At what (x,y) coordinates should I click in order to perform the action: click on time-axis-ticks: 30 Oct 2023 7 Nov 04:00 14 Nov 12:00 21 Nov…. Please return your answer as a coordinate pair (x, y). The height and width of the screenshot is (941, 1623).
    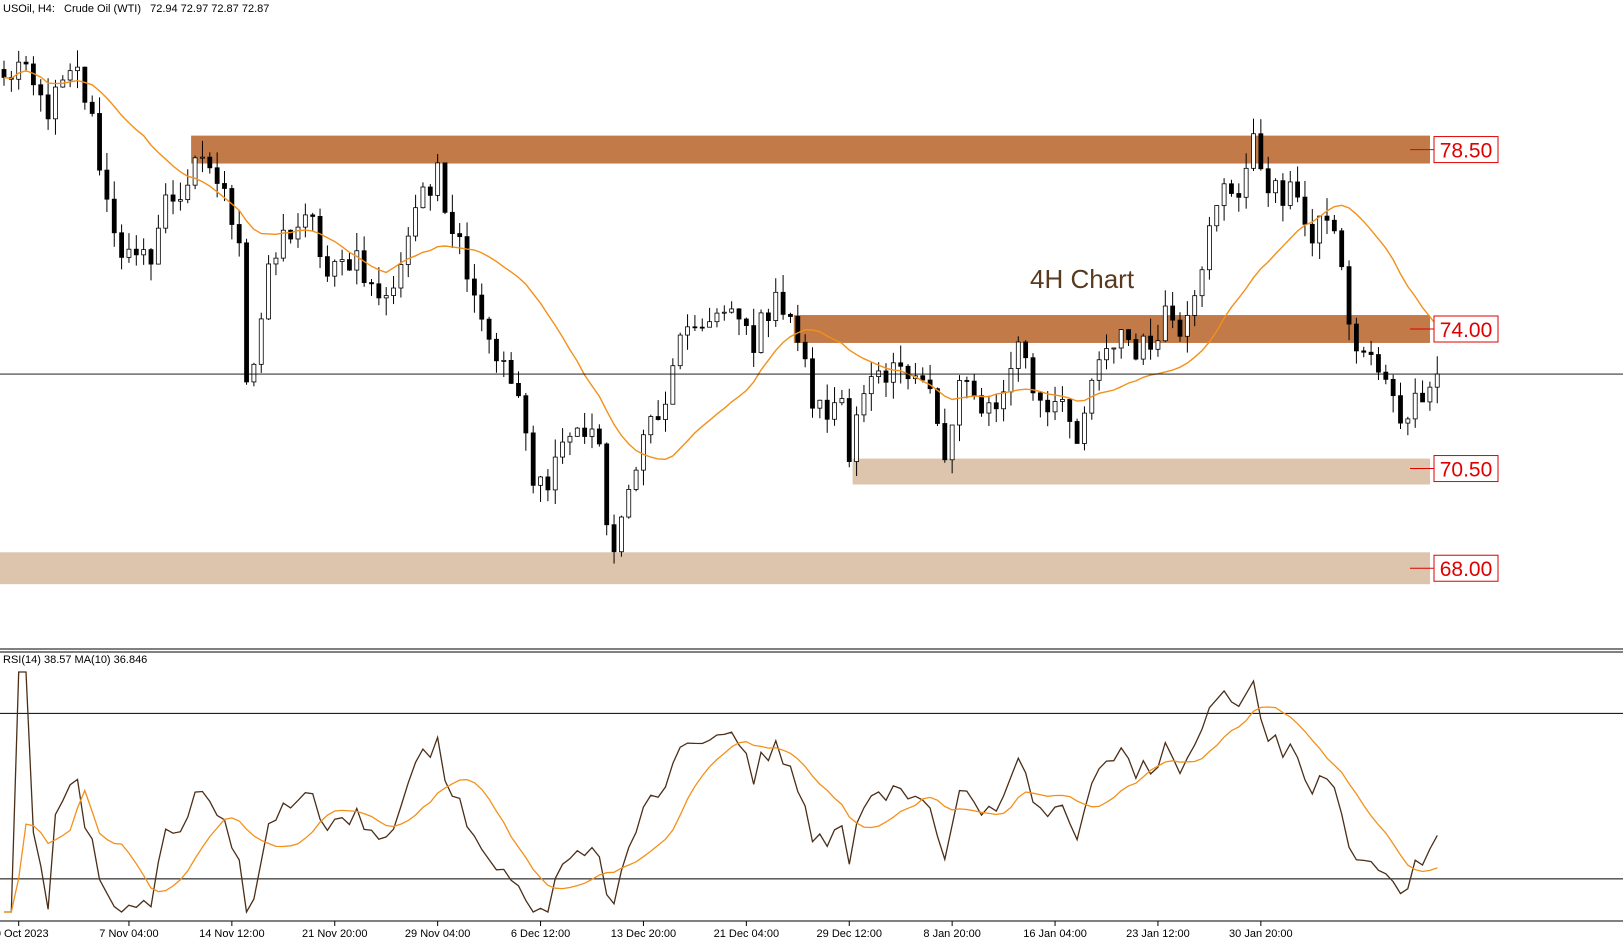
    Looking at the image, I should click on (646, 930).